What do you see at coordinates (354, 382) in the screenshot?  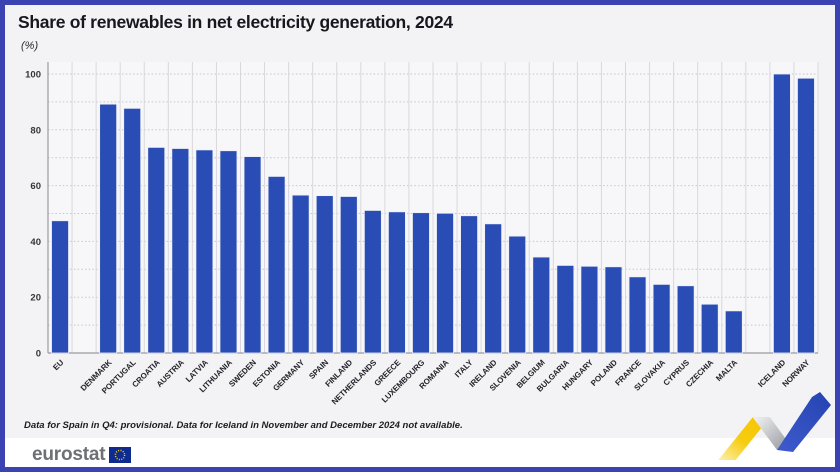 I see `x-label-netherlands: NETHERLANDS` at bounding box center [354, 382].